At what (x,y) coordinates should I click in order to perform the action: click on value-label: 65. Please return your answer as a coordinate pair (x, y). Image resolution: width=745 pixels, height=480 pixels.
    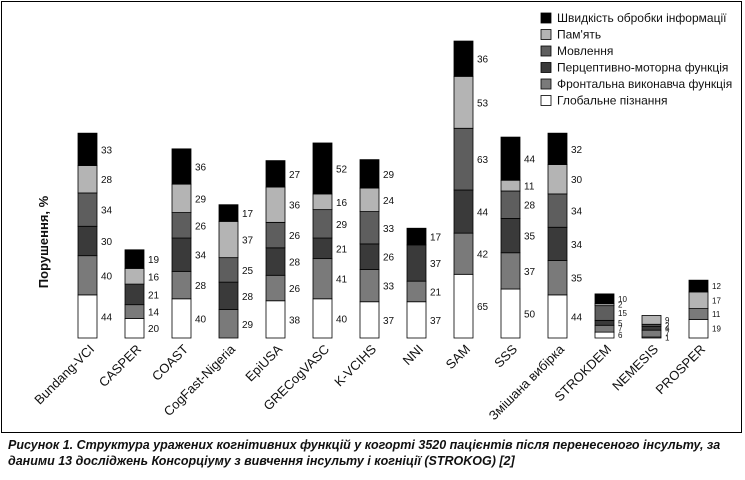
    Looking at the image, I should click on (483, 307).